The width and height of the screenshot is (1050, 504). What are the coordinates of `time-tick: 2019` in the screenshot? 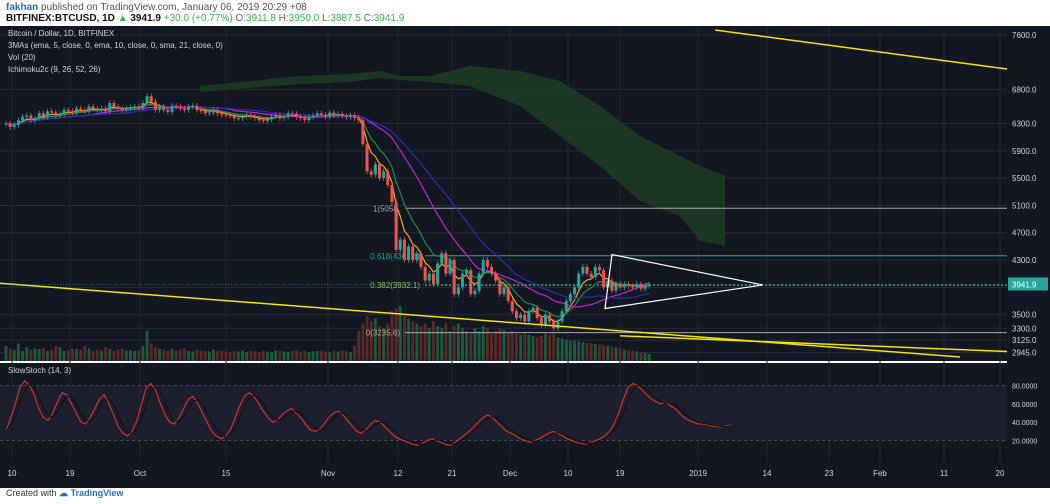 It's located at (698, 473).